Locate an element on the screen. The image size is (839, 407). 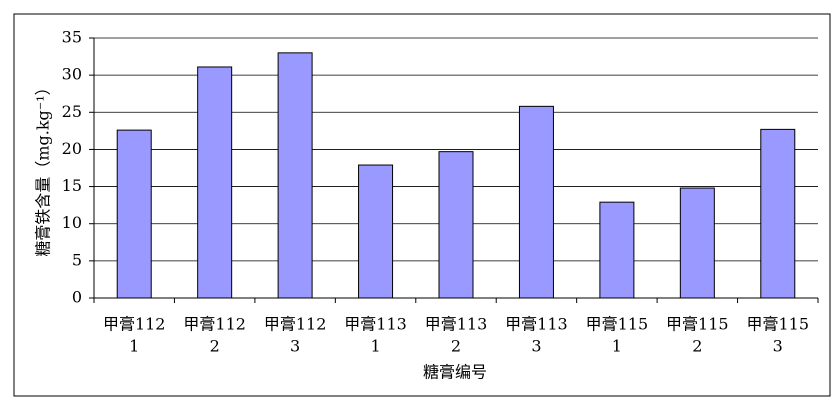
y-axis-title: 糖膏铁含量（mg.kg⁻¹） is located at coordinates (43, 167).